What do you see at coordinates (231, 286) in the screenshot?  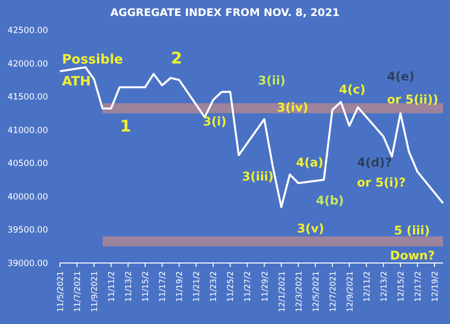 I see `x-tick-label: 11/25/2` at bounding box center [231, 286].